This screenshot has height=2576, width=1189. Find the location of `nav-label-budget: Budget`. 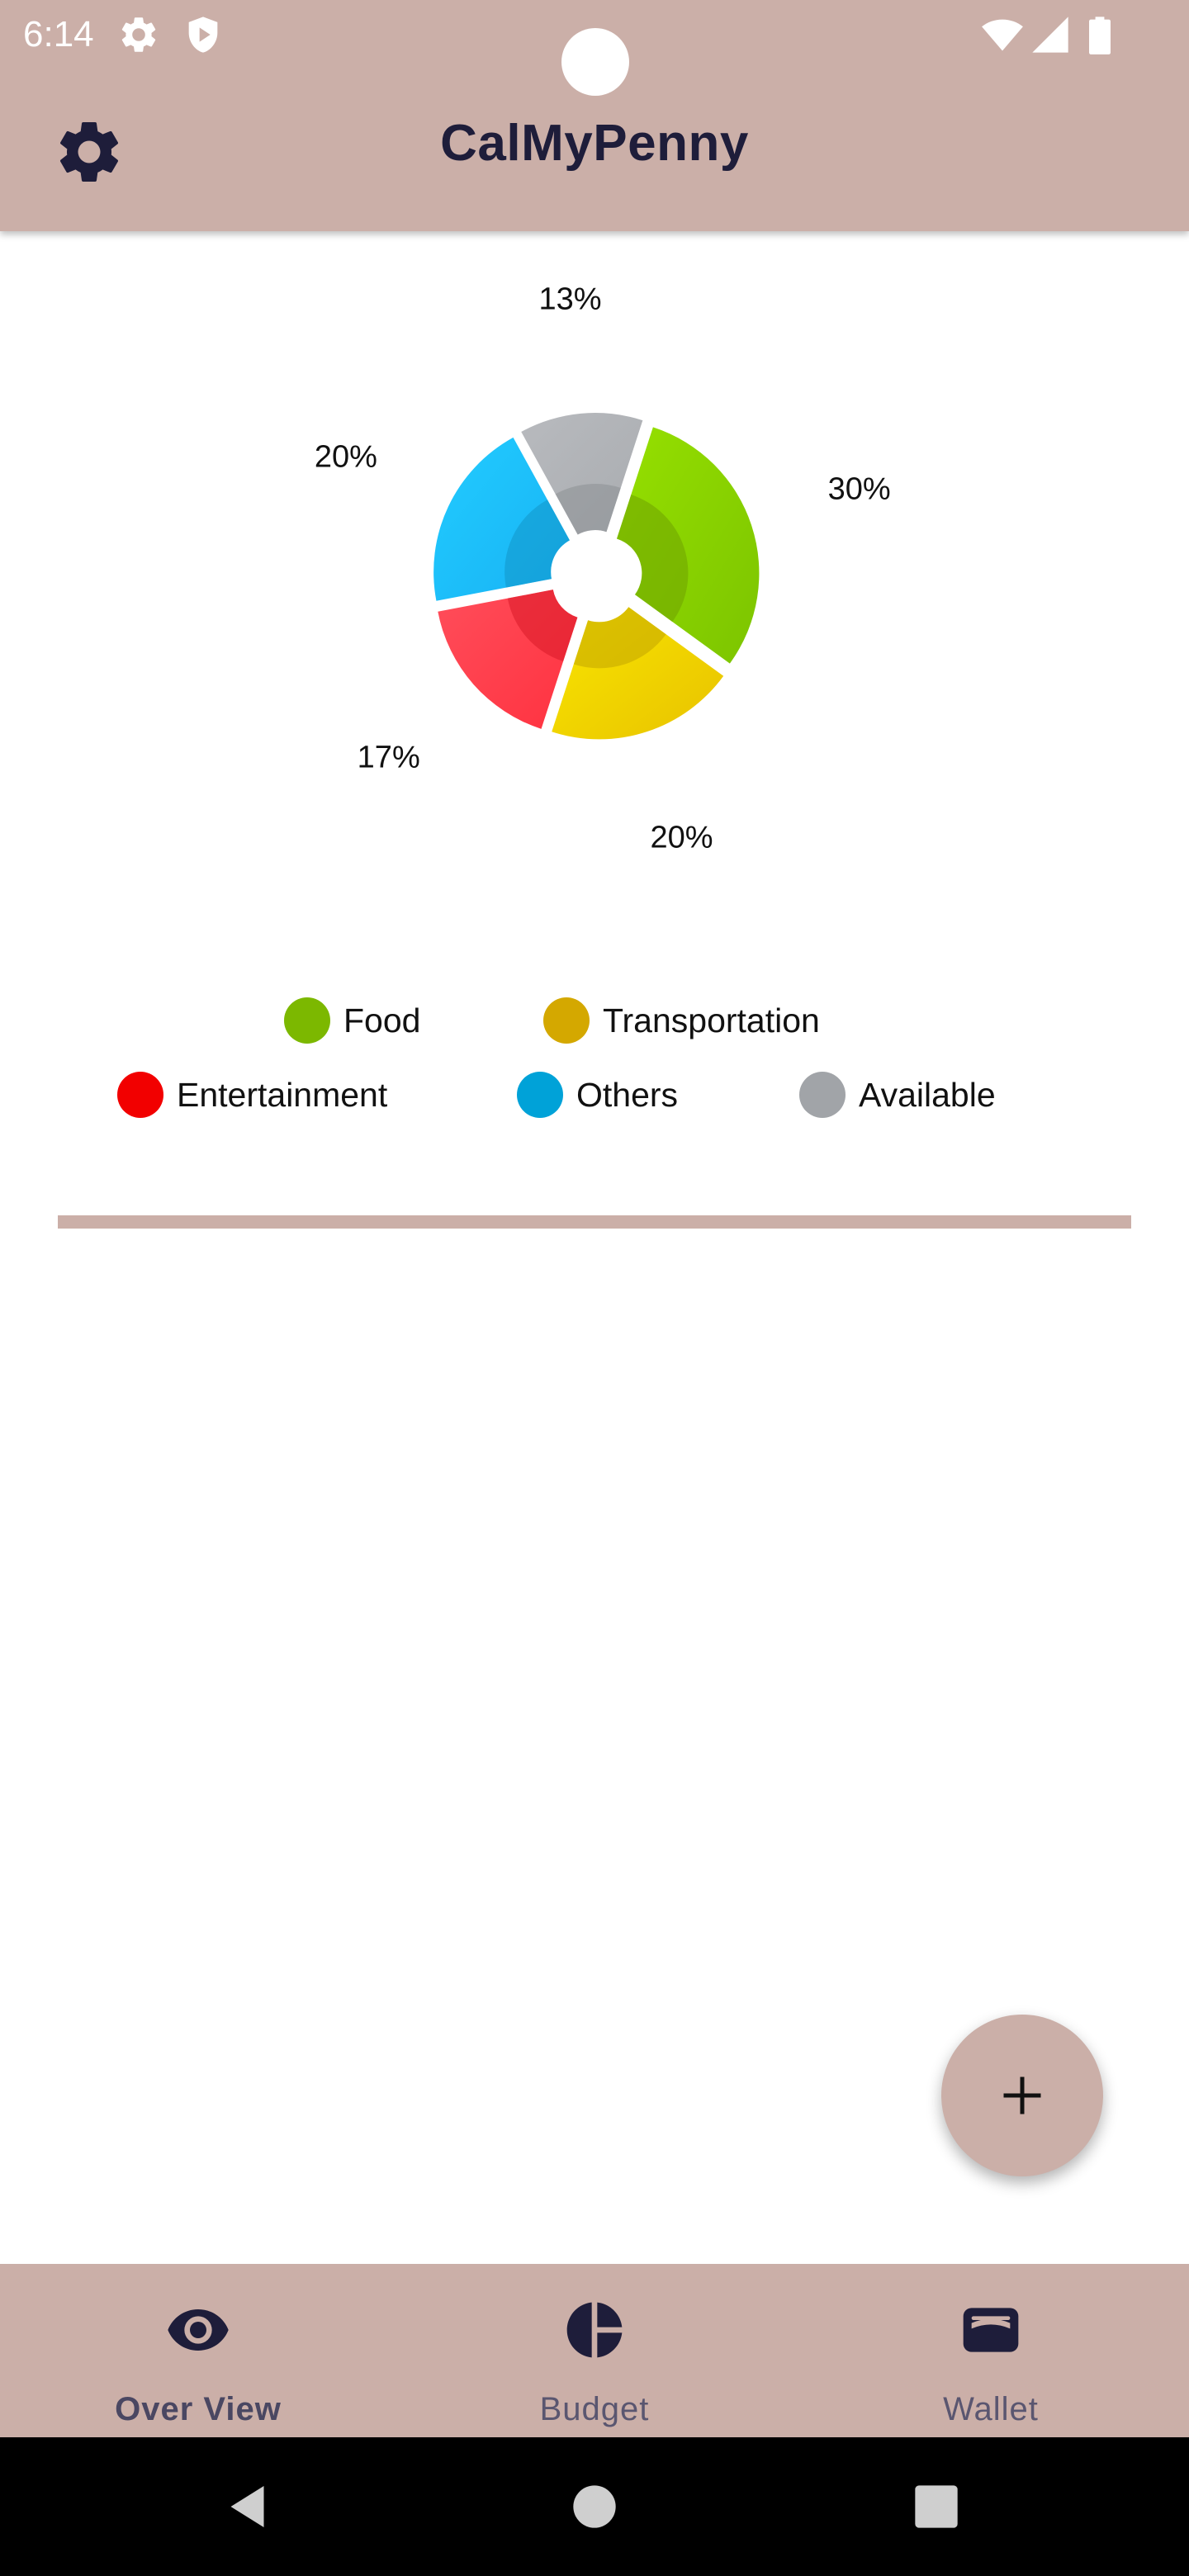

nav-label-budget: Budget is located at coordinates (594, 2409).